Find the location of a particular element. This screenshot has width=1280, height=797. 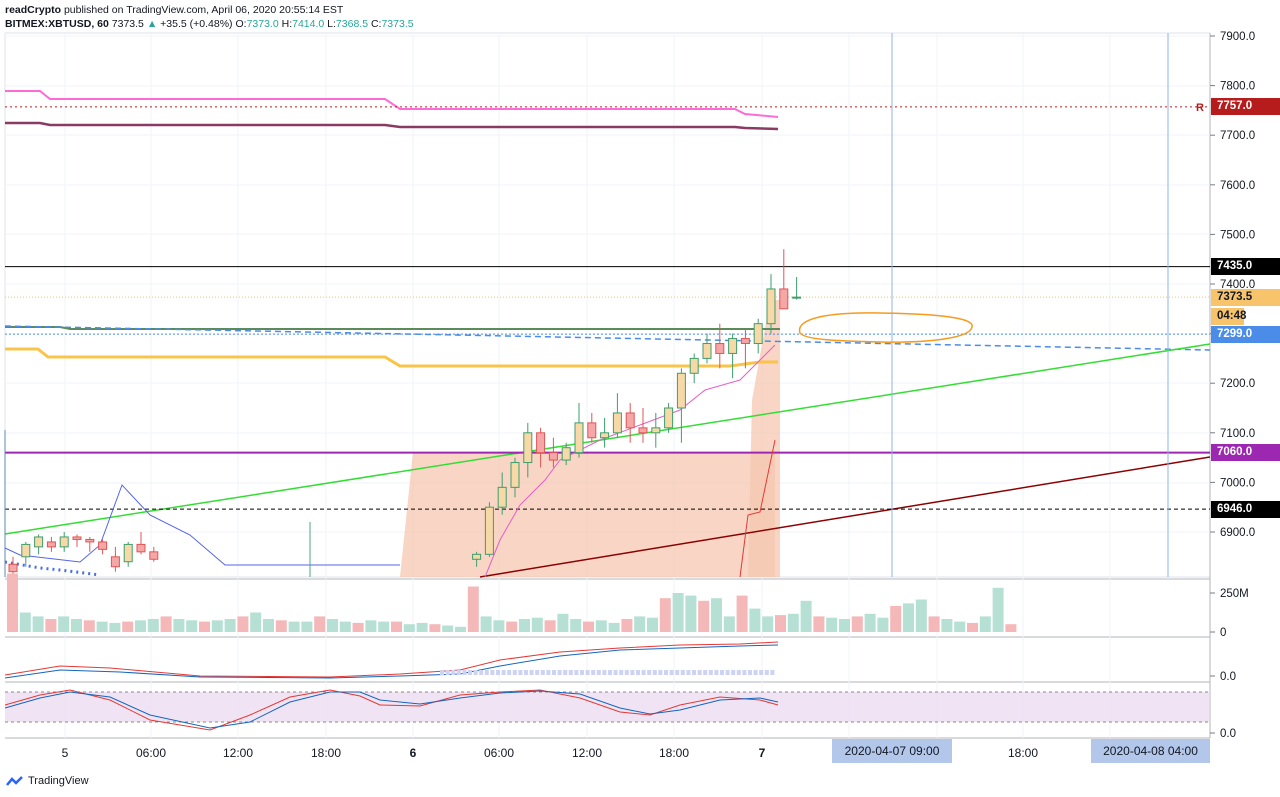

time-axis: 5 06:00 12:00 18:00 6 06:00 12:00 18:00 7 18:00 is located at coordinates (550, 753).